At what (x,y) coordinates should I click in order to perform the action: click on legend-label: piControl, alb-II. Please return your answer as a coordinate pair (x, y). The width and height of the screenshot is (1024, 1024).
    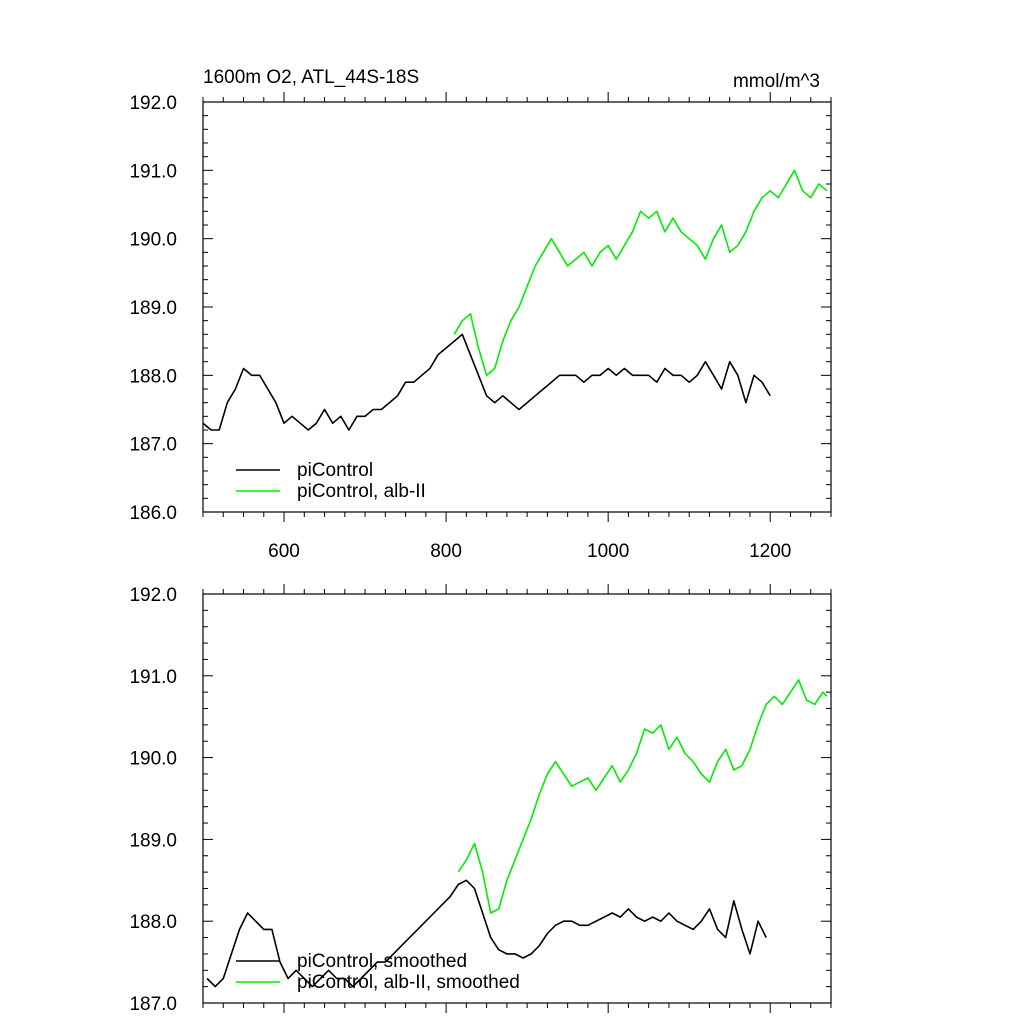
    Looking at the image, I should click on (361, 491).